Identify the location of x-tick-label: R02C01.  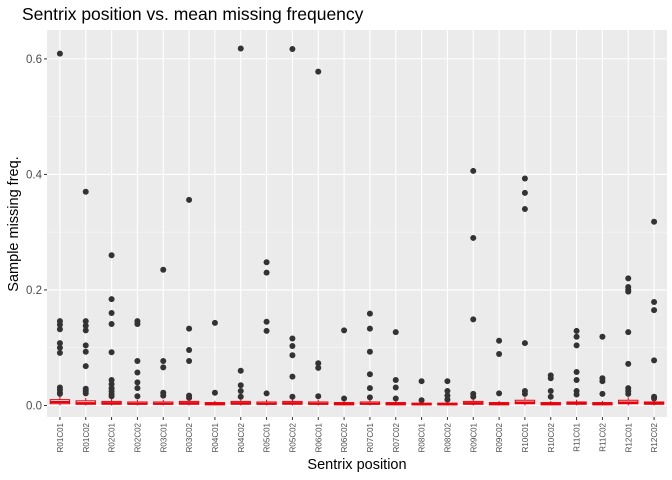
(112, 437).